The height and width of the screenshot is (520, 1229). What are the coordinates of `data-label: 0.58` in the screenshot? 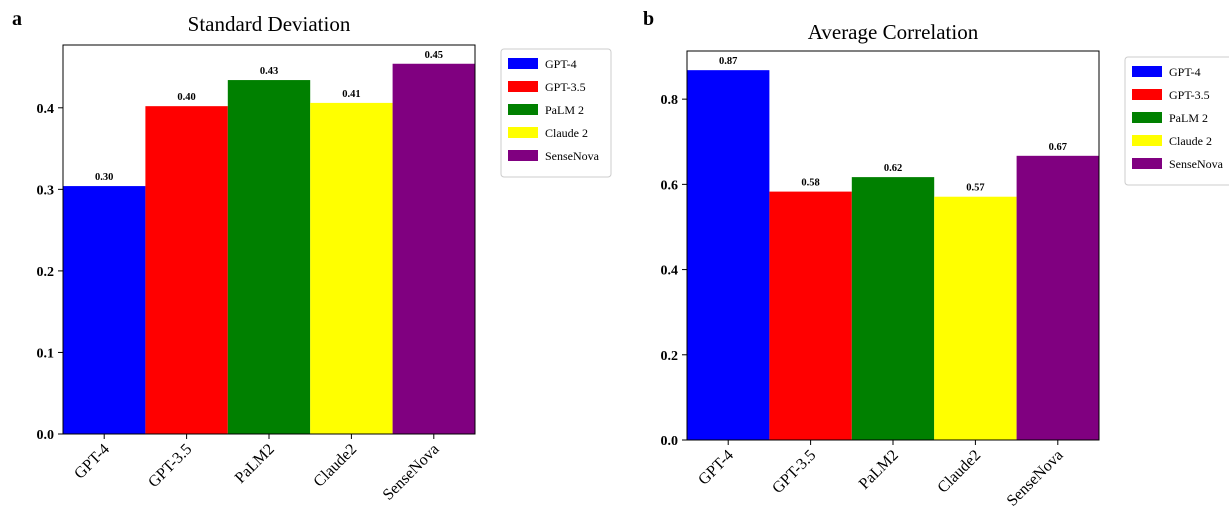 It's located at (810, 183).